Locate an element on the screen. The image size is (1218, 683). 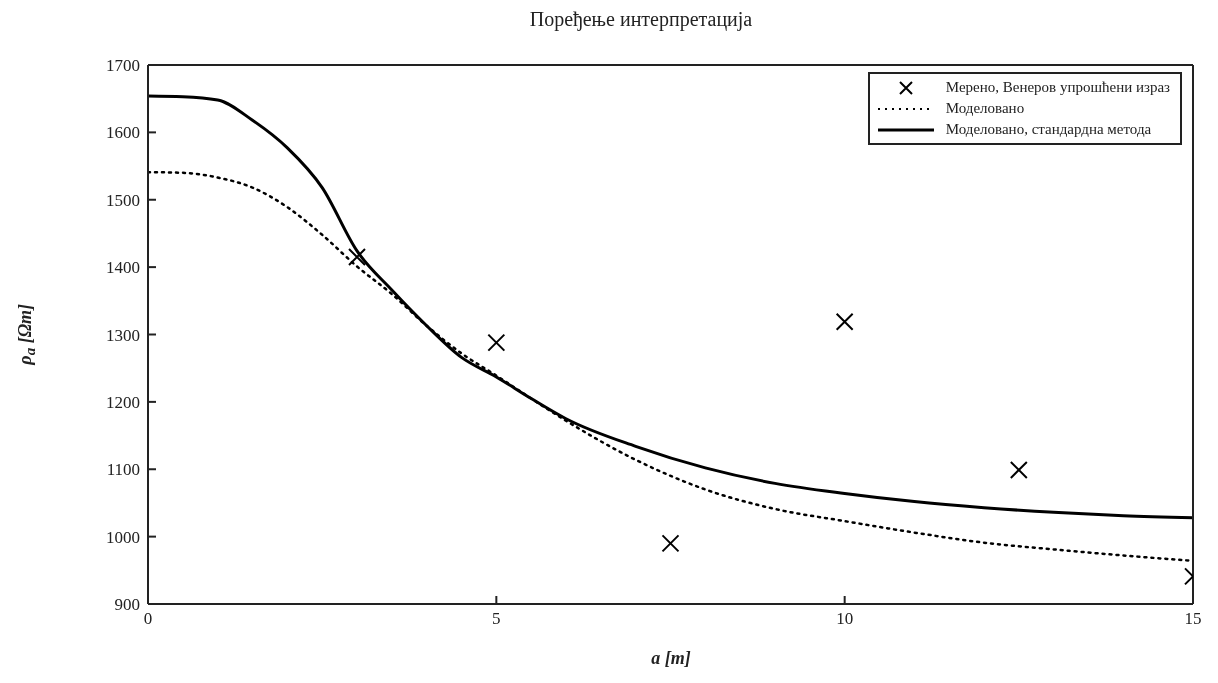
y-tick-label: 1400 is located at coordinates (123, 268).